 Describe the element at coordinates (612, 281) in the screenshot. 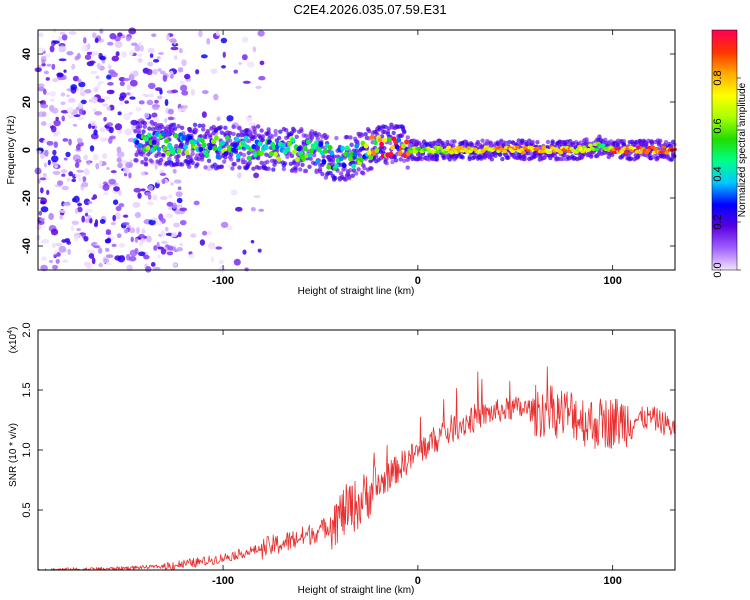

I see `spectrogram-x-tick-label: 100` at that location.